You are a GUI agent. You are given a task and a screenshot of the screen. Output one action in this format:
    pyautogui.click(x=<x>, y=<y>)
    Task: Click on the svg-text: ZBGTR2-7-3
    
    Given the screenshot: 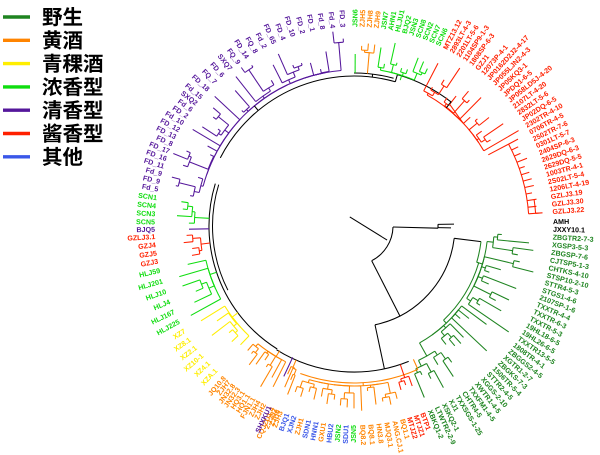 What is the action you would take?
    pyautogui.click(x=572, y=239)
    